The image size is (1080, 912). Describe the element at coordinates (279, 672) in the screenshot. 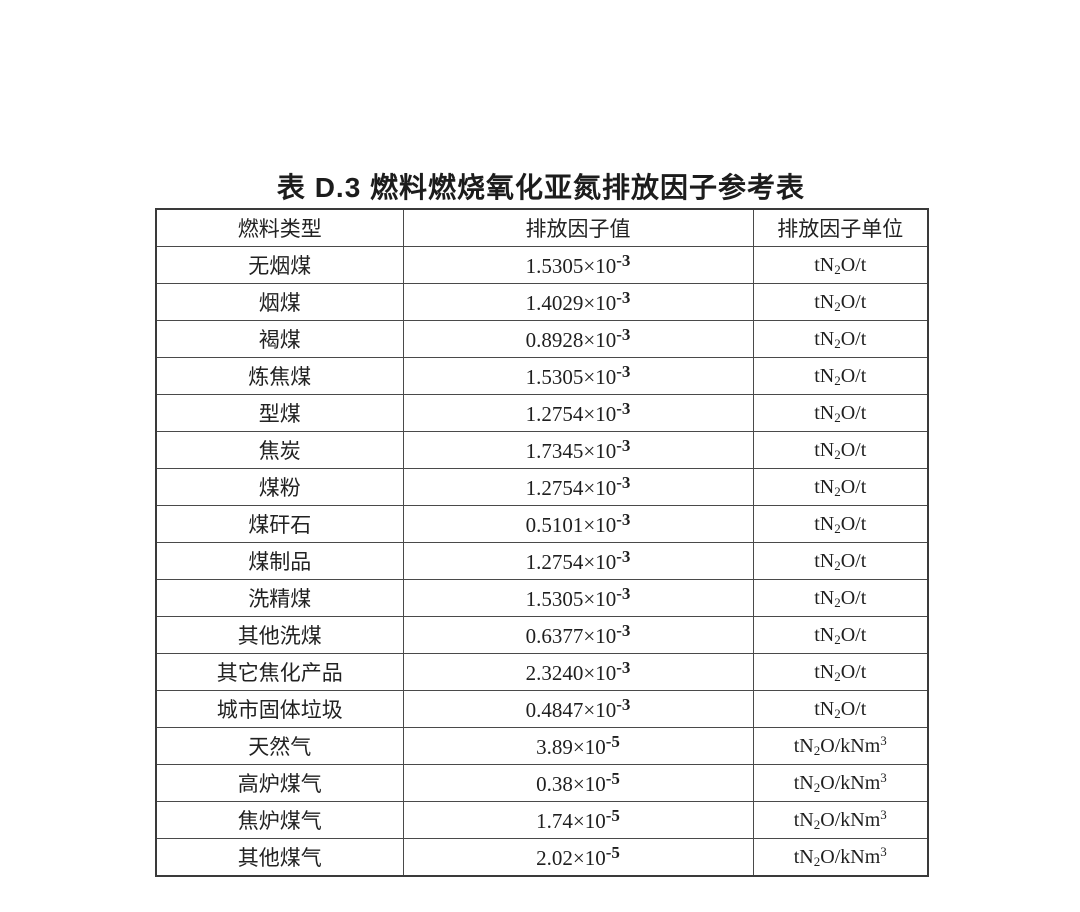

I see `fuel-name-cell: 其它焦化产品` at that location.